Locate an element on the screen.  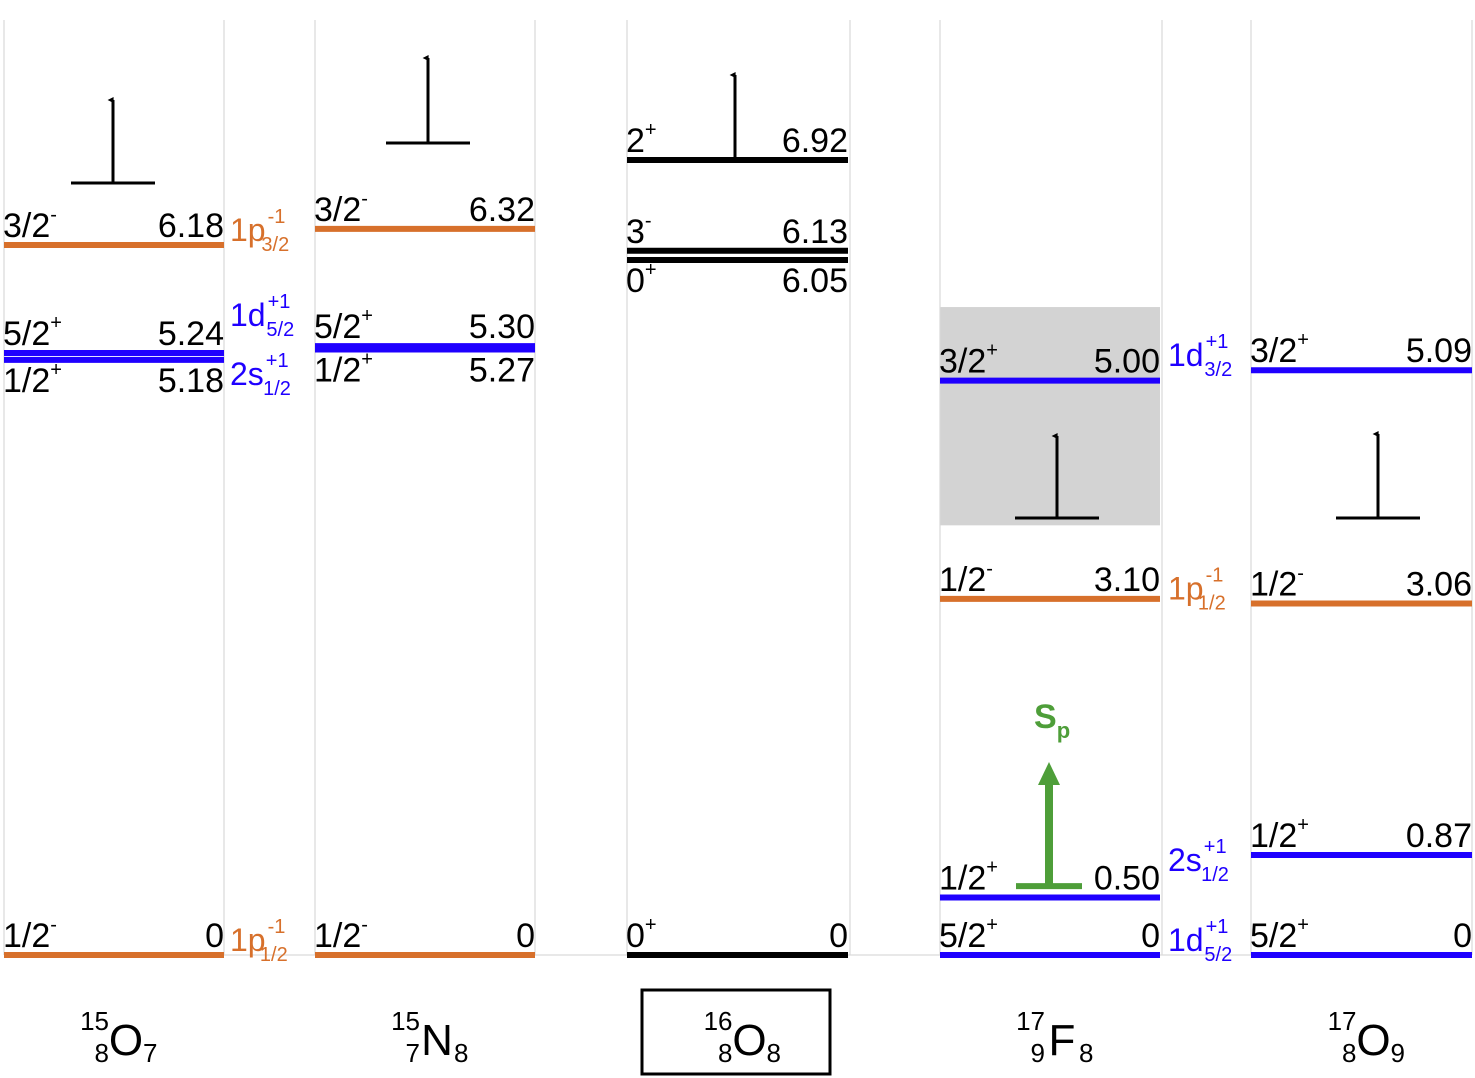
orbital-label: 1p -1 3/2 is located at coordinates (259, 231).